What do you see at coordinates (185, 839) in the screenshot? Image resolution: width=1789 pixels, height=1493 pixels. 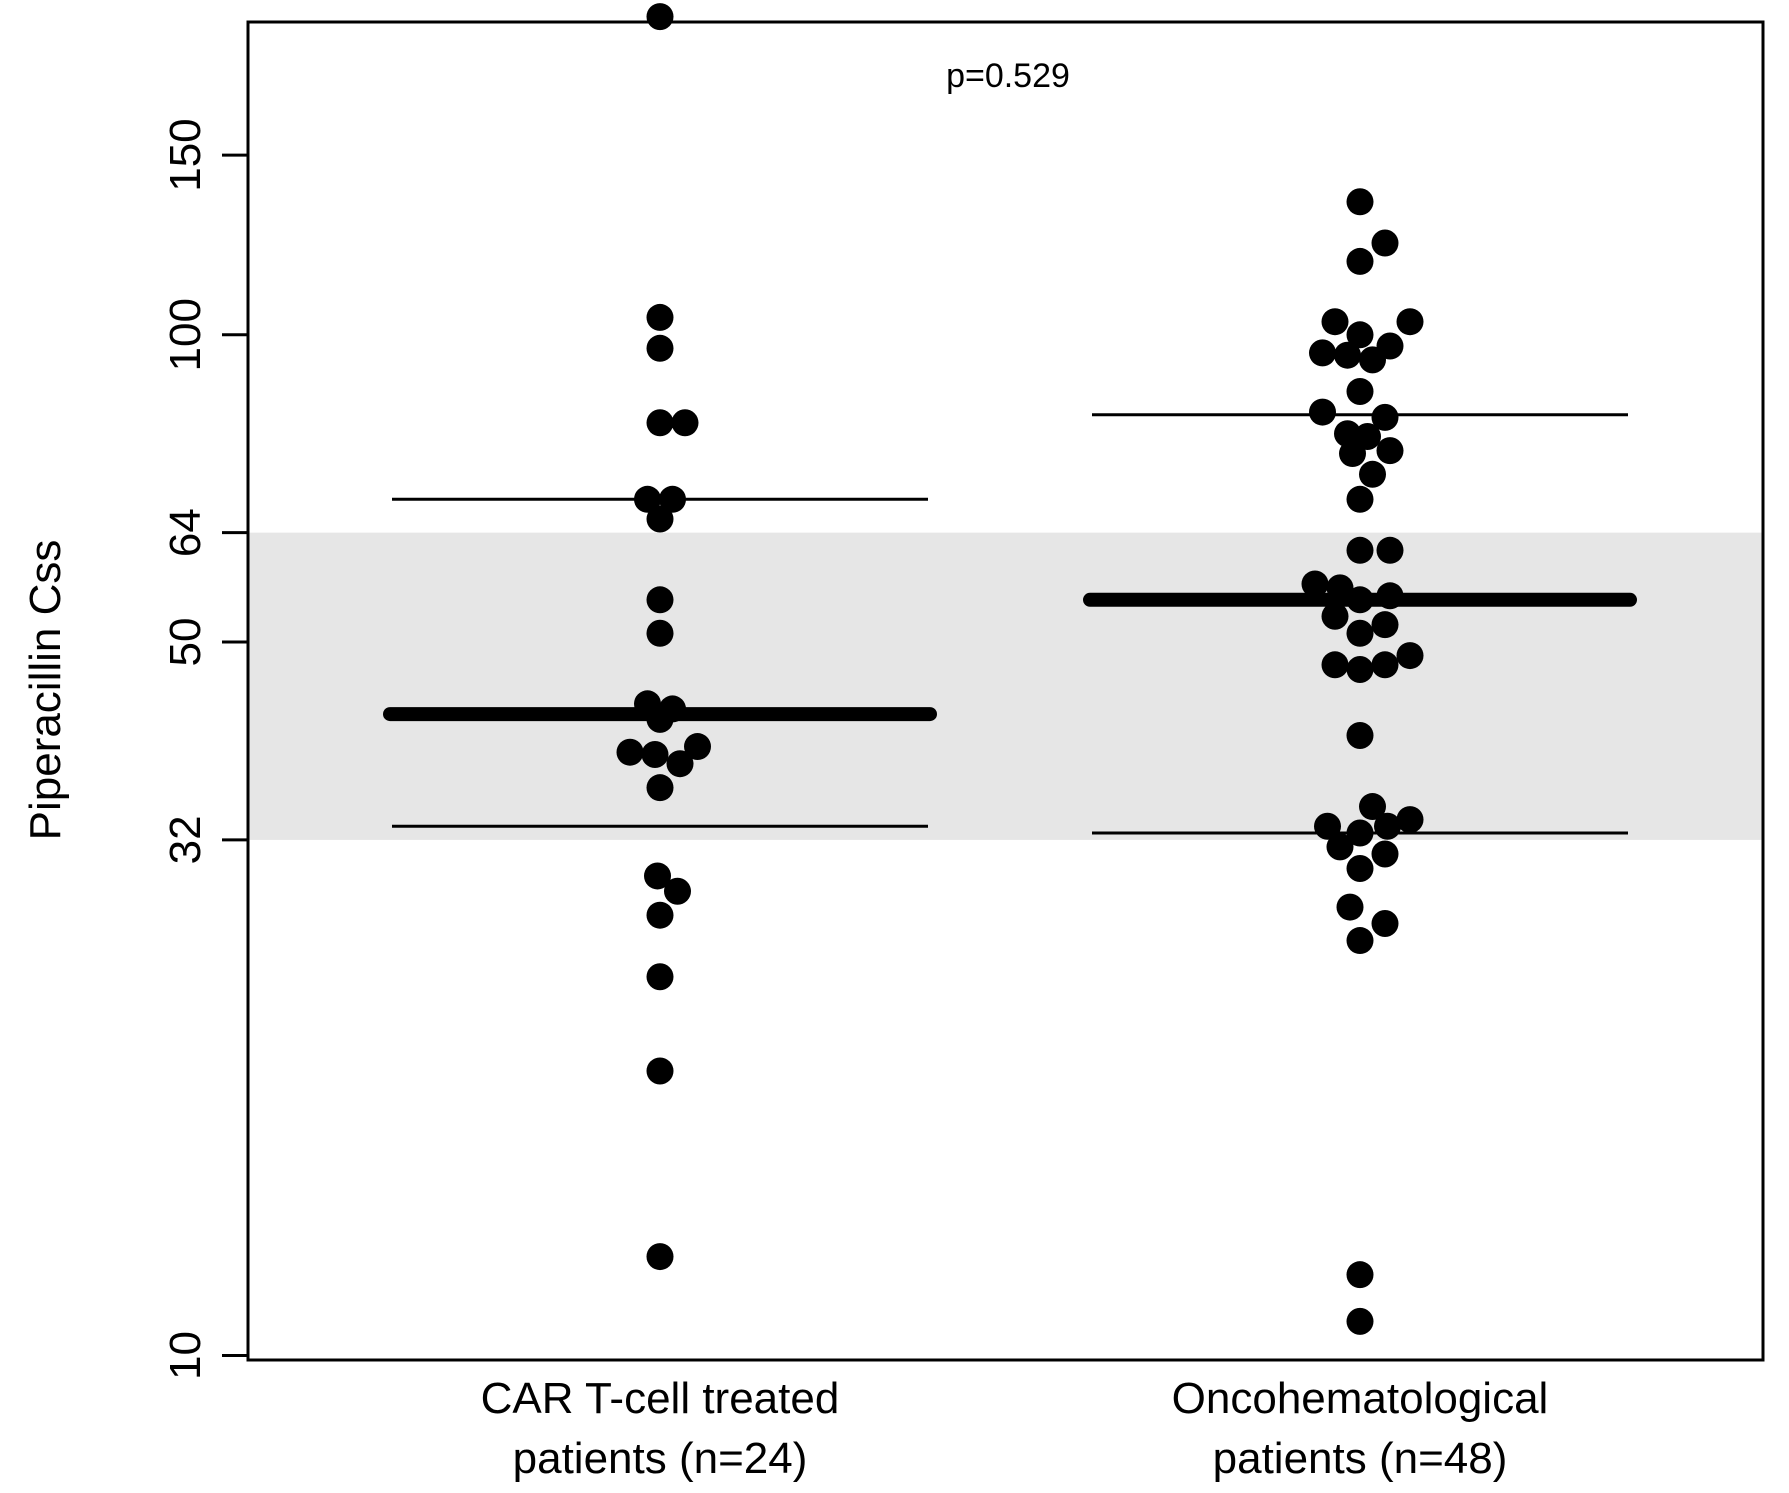 I see `y-tick-label: 32` at bounding box center [185, 839].